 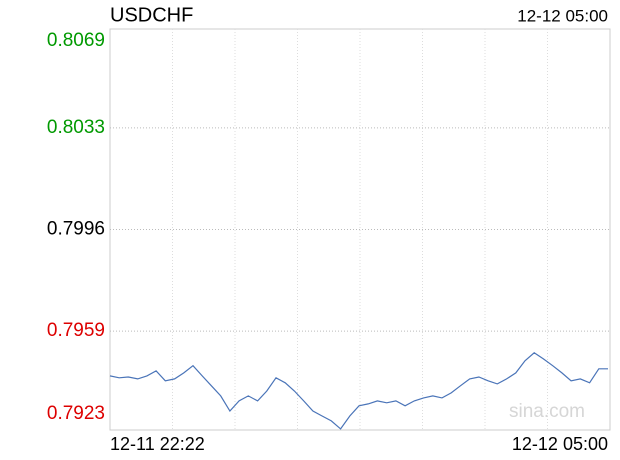 What do you see at coordinates (76, 127) in the screenshot?
I see `y-tick-label: 0.8033` at bounding box center [76, 127].